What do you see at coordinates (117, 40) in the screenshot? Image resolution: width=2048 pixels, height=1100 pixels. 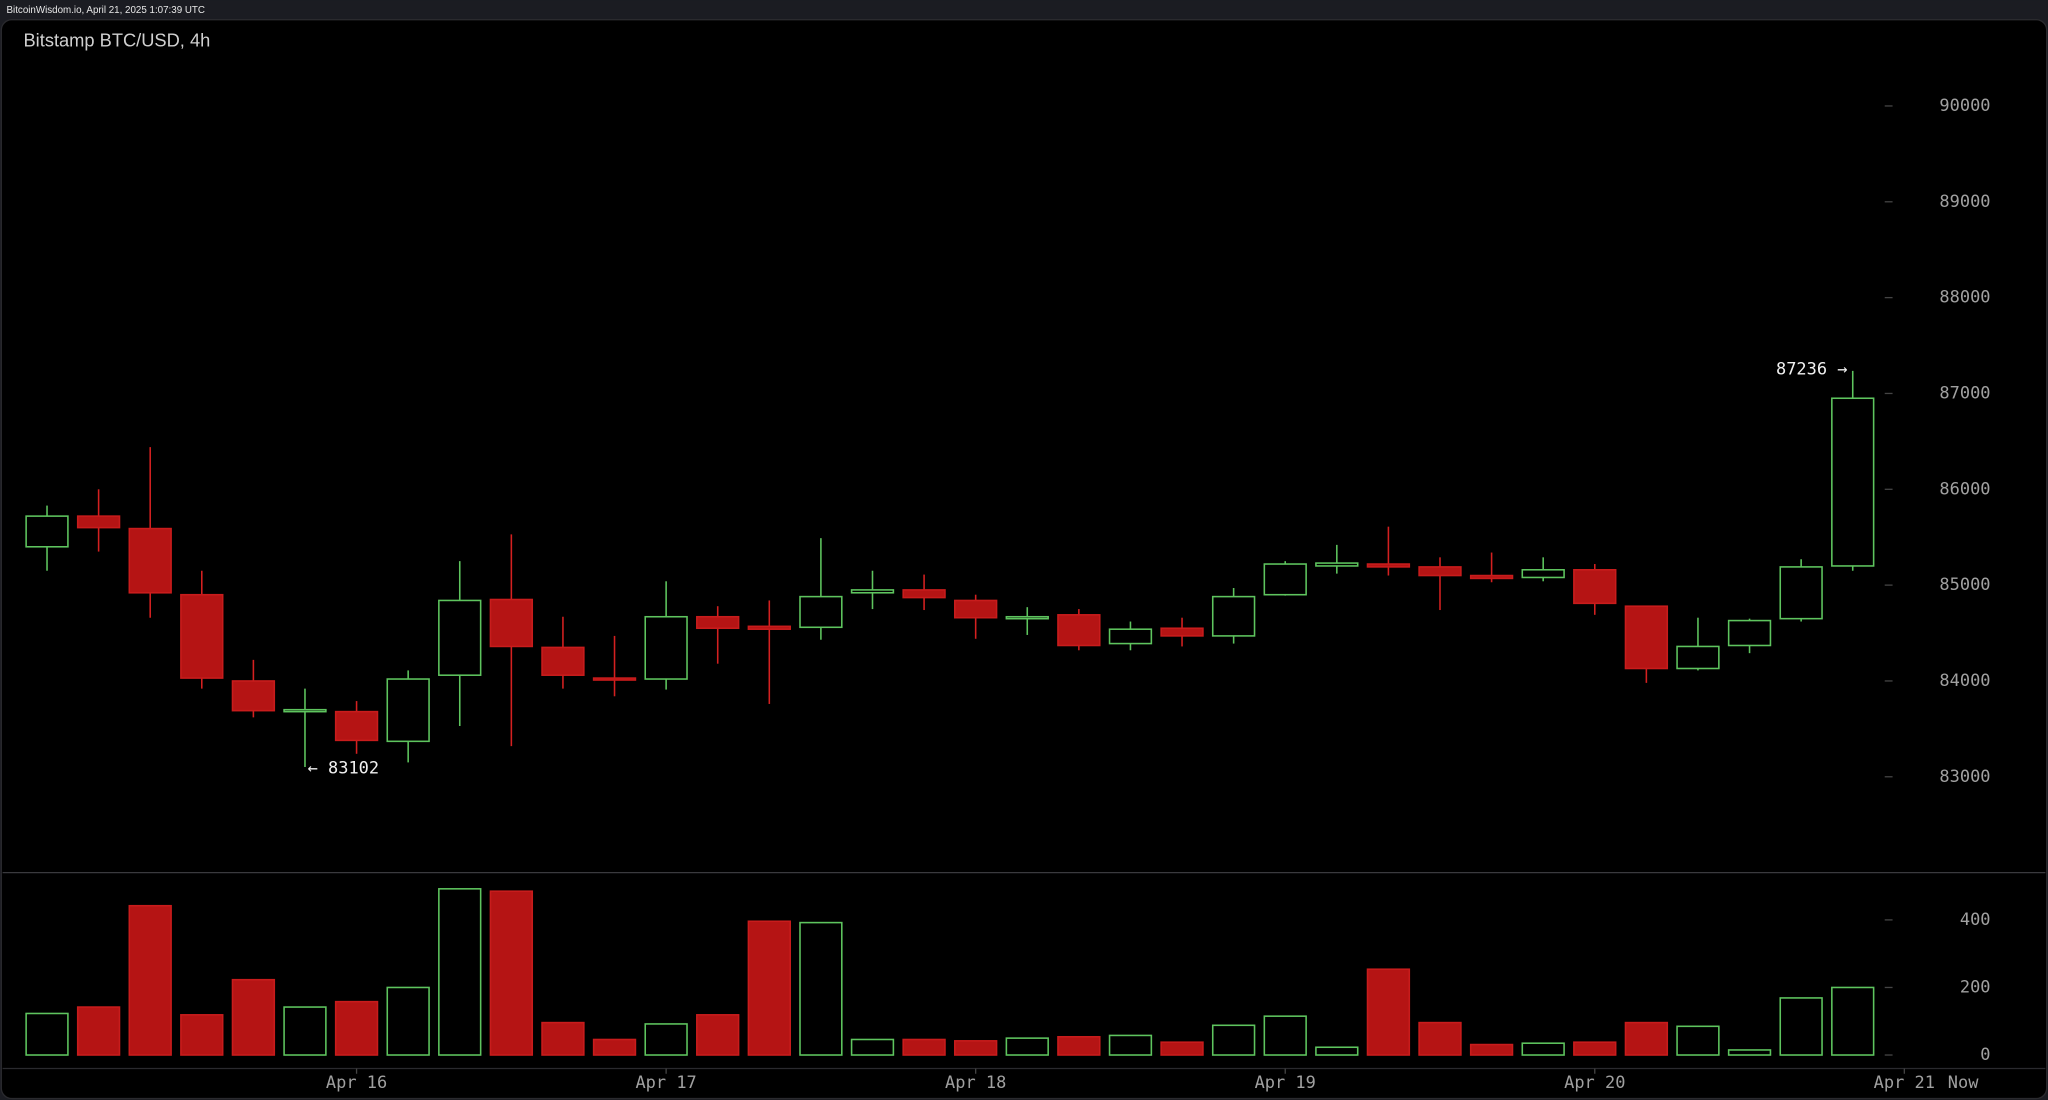 I see `chart-title: Bitstamp BTC/USD, 4h` at bounding box center [117, 40].